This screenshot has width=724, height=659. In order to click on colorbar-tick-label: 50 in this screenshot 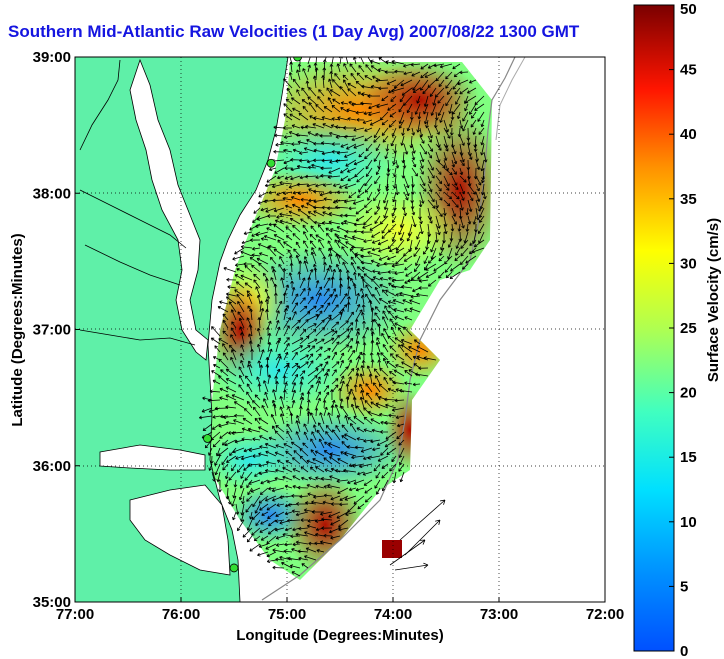, I will do `click(688, 9)`.